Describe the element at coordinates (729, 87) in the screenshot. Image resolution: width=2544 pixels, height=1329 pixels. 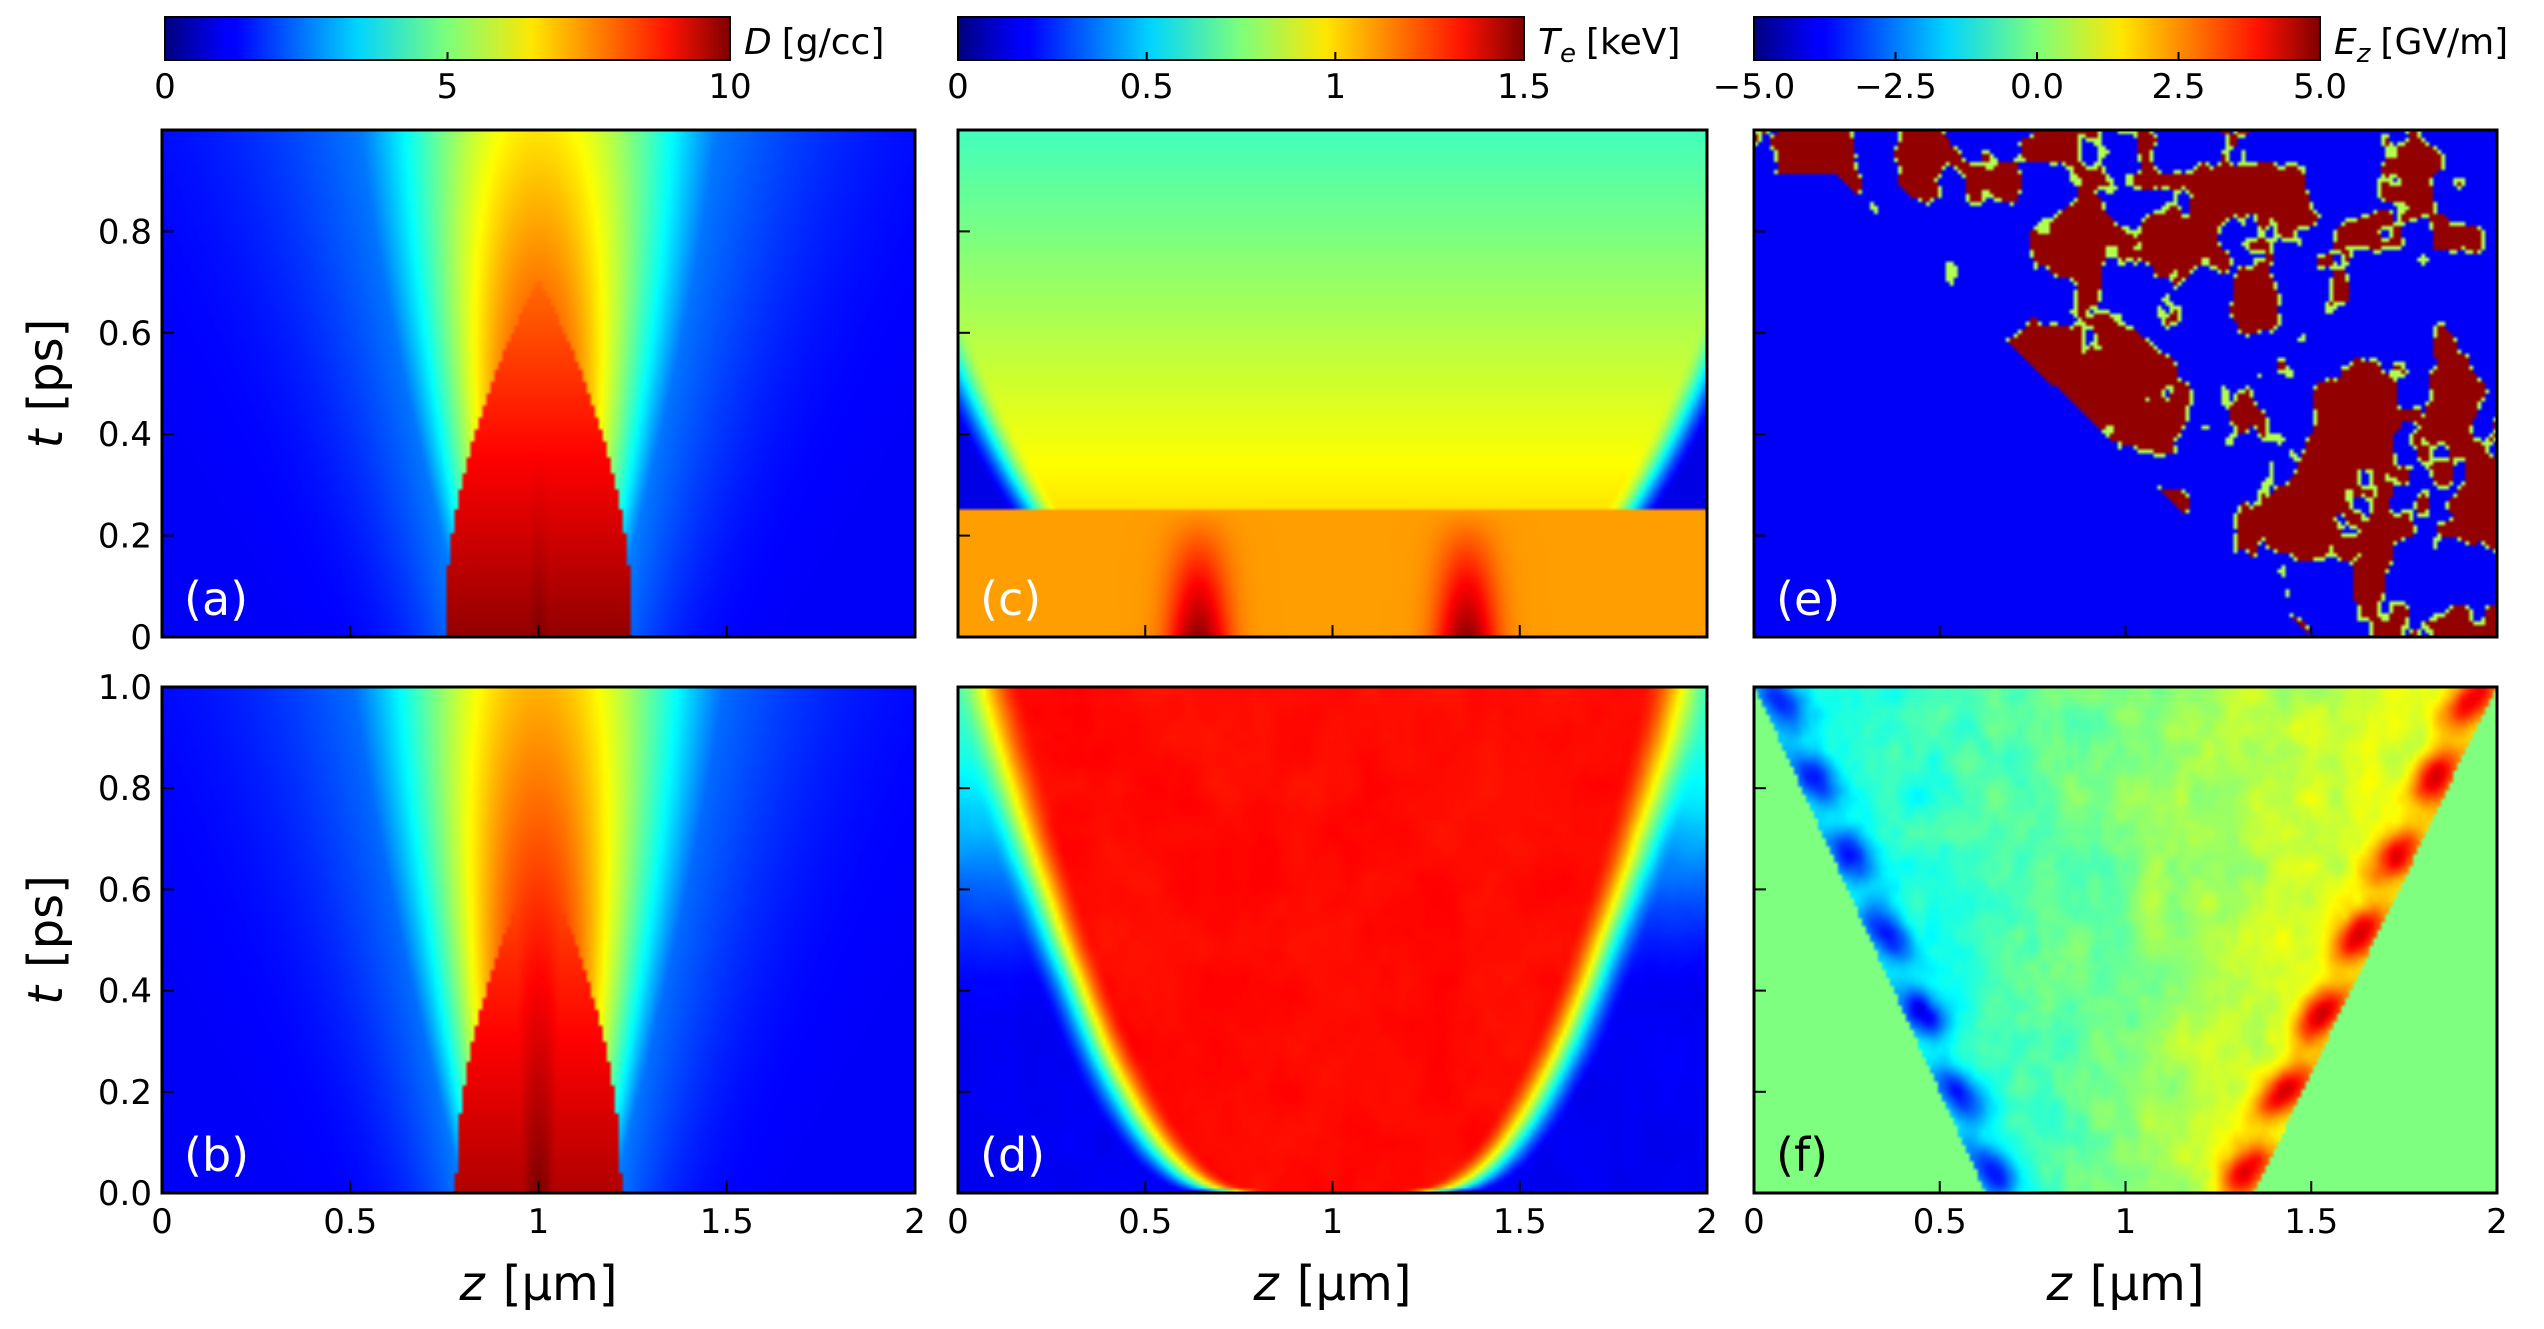
I see `colorbar-tick-label: 10` at that location.